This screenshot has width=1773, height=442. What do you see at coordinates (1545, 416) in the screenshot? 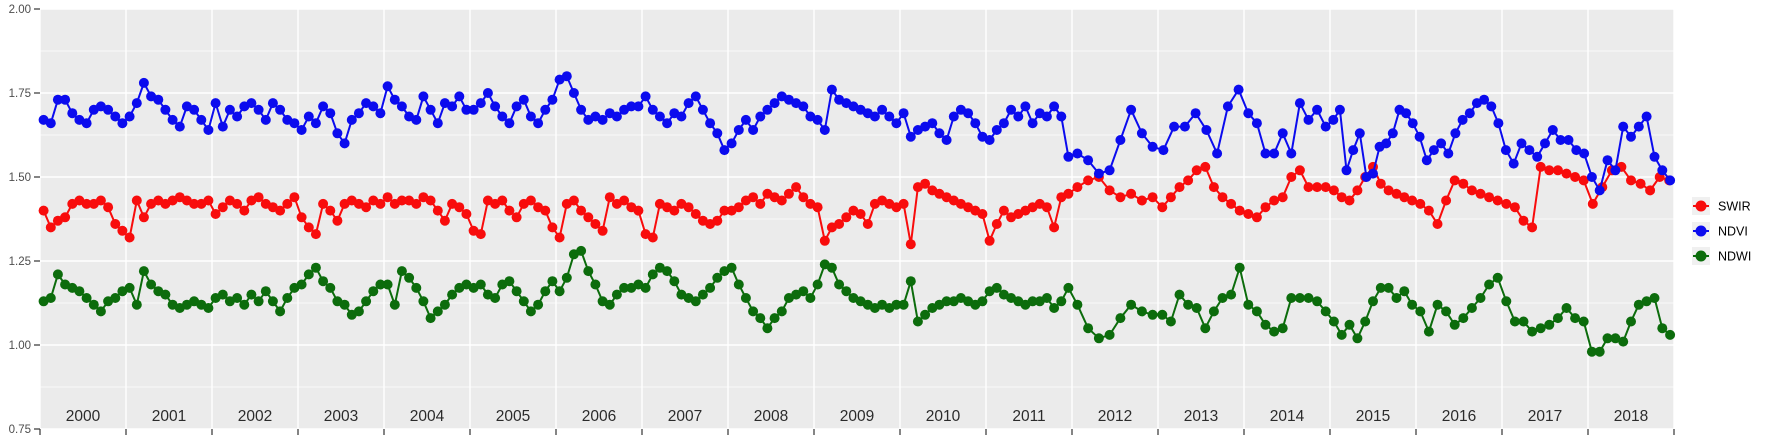
I see `x-tick-label: 2017` at bounding box center [1545, 416].